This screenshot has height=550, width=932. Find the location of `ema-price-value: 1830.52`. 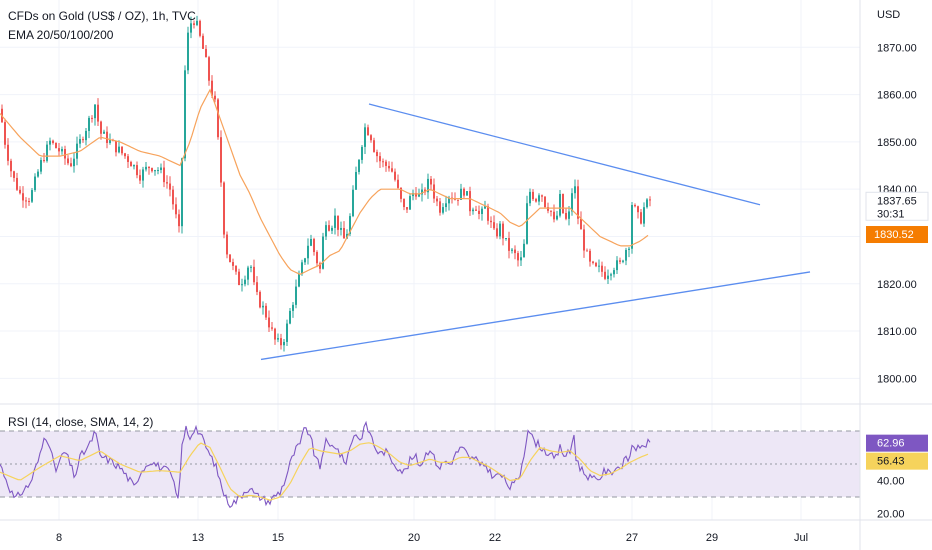

ema-price-value: 1830.52 is located at coordinates (894, 235).